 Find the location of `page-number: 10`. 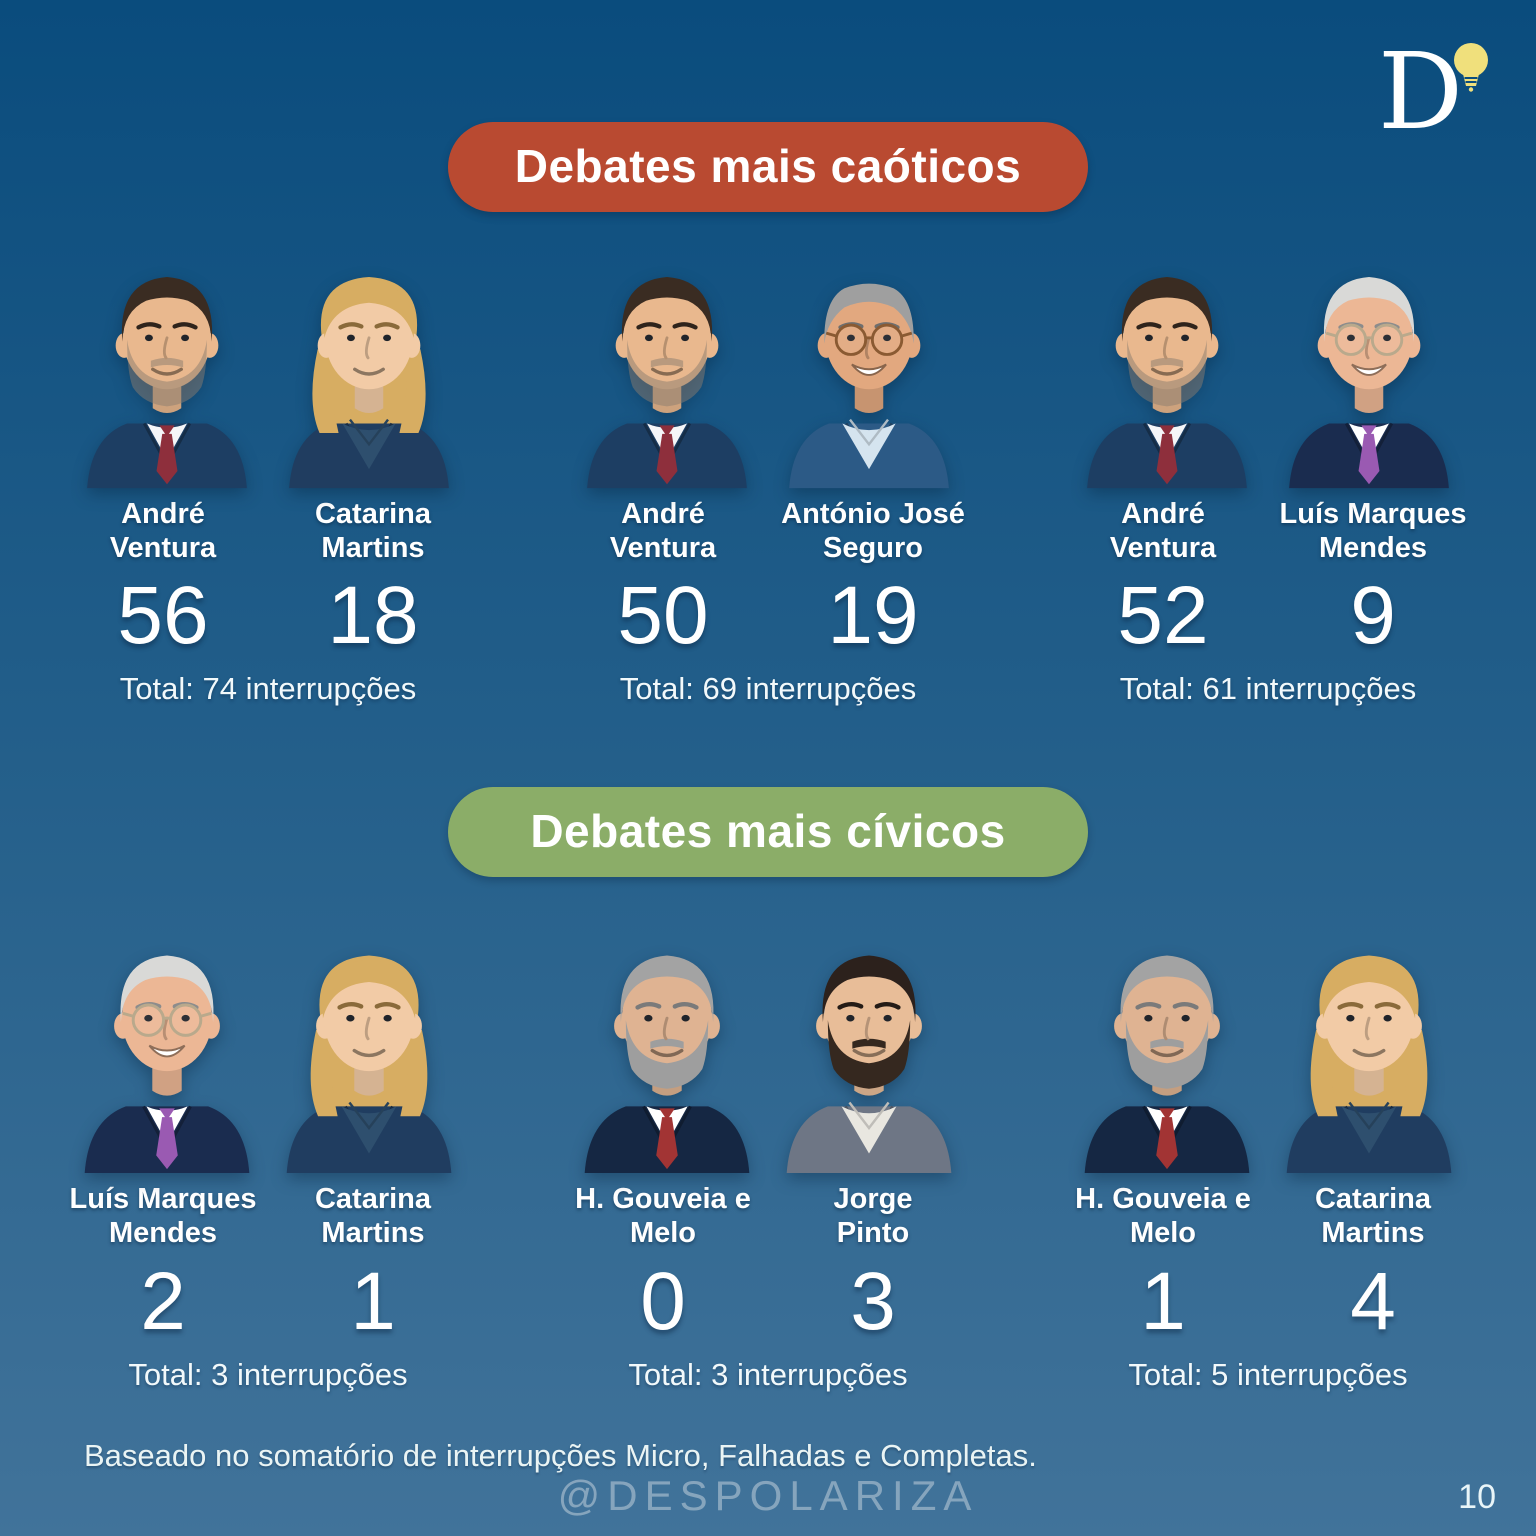

page-number: 10 is located at coordinates (1477, 1497).